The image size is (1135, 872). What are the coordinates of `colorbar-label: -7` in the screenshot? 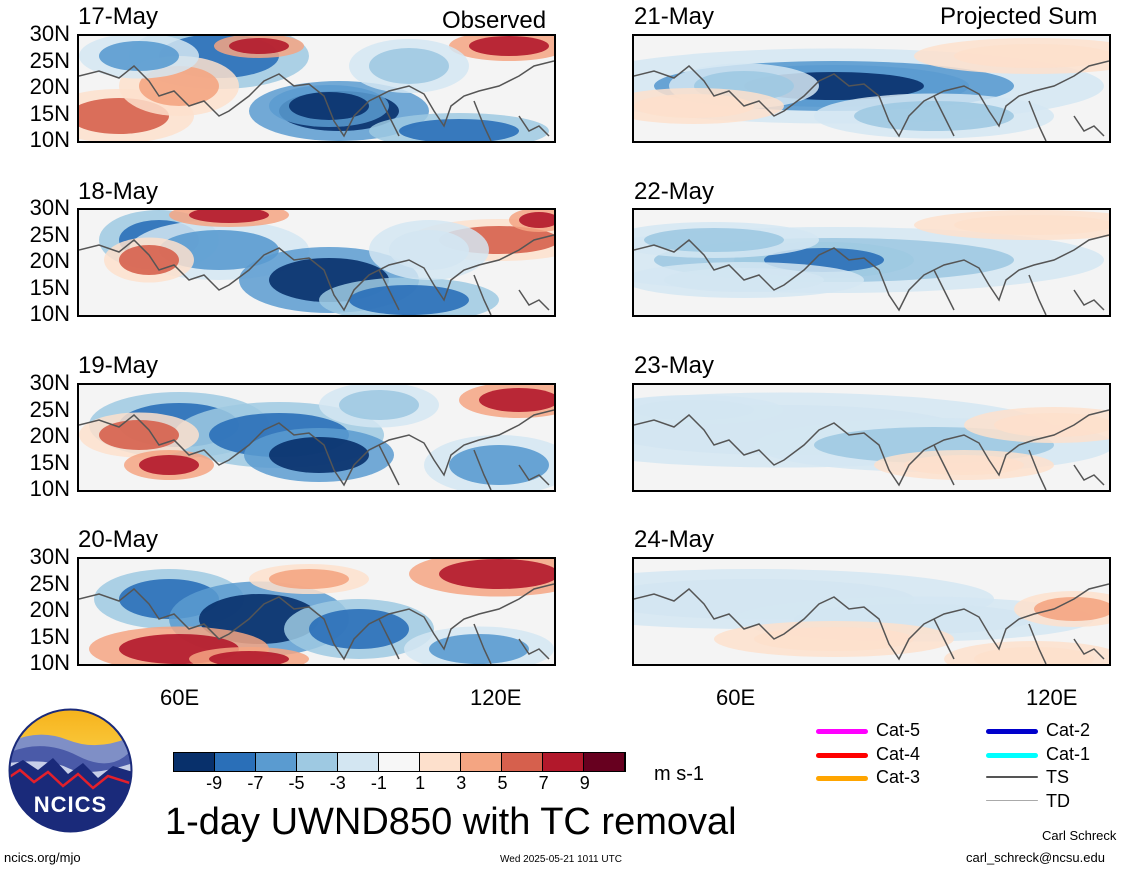 It's located at (255, 783).